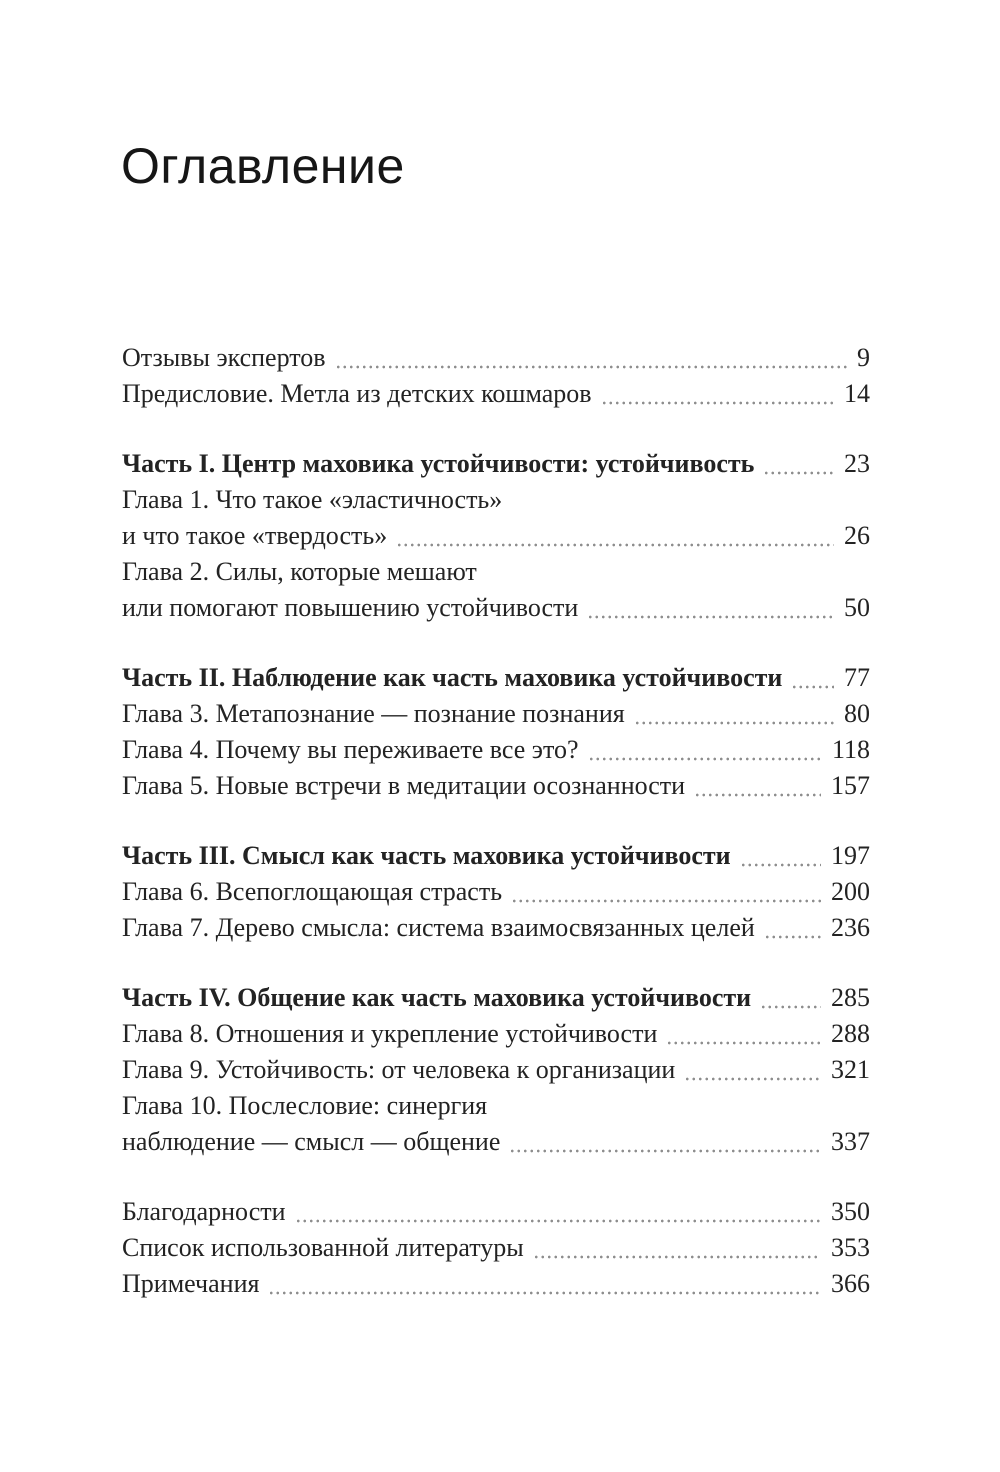 The image size is (1000, 1472). What do you see at coordinates (857, 607) in the screenshot?
I see `toc-page-number: 50` at bounding box center [857, 607].